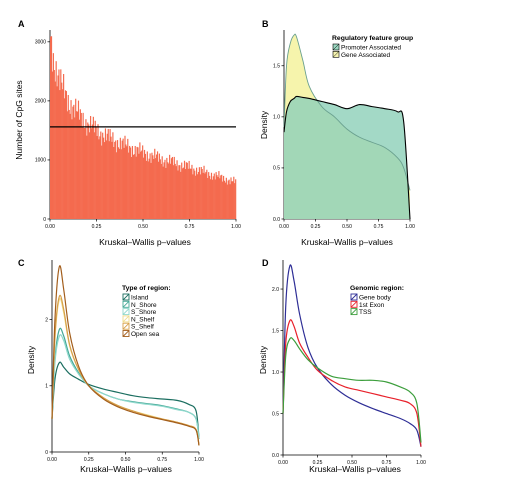 This screenshot has width=530, height=483. Describe the element at coordinates (318, 463) in the screenshot. I see `panel-d-x-tick-label: 0.25` at that location.